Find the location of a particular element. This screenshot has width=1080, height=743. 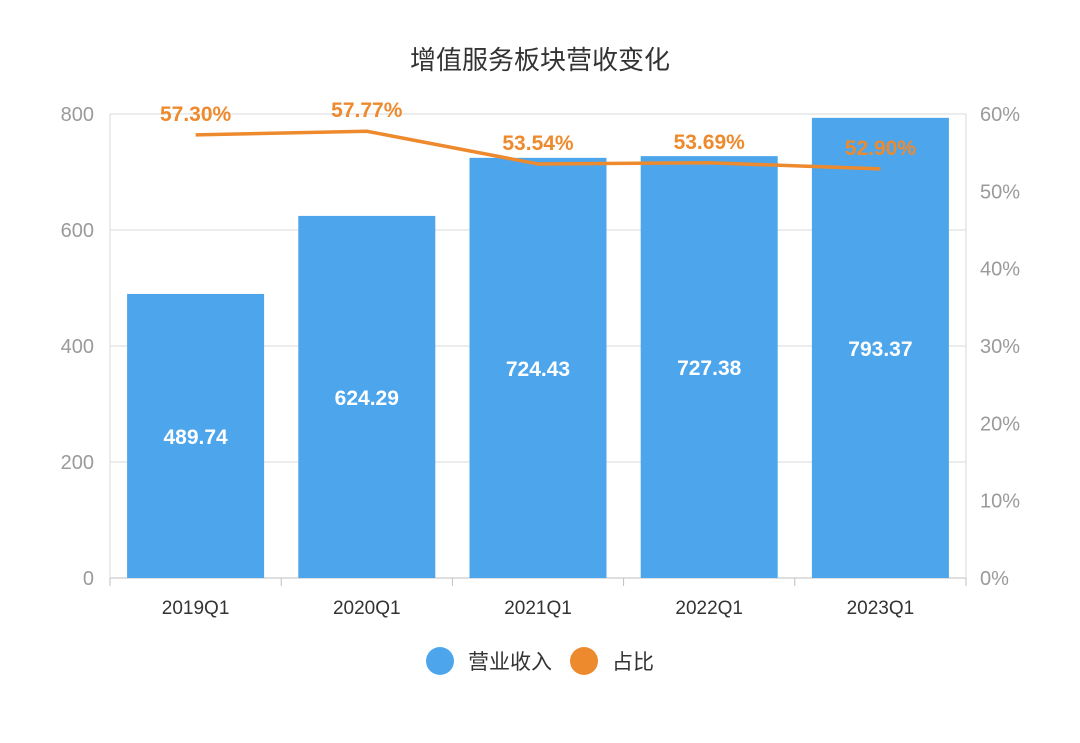

y-right-tick-label: 40% is located at coordinates (1000, 270).